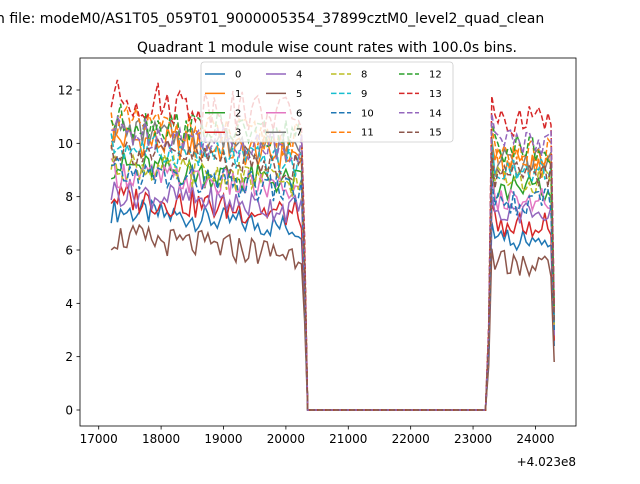 This screenshot has height=484, width=640. What do you see at coordinates (364, 75) in the screenshot?
I see `legend-label-8: 8` at bounding box center [364, 75].